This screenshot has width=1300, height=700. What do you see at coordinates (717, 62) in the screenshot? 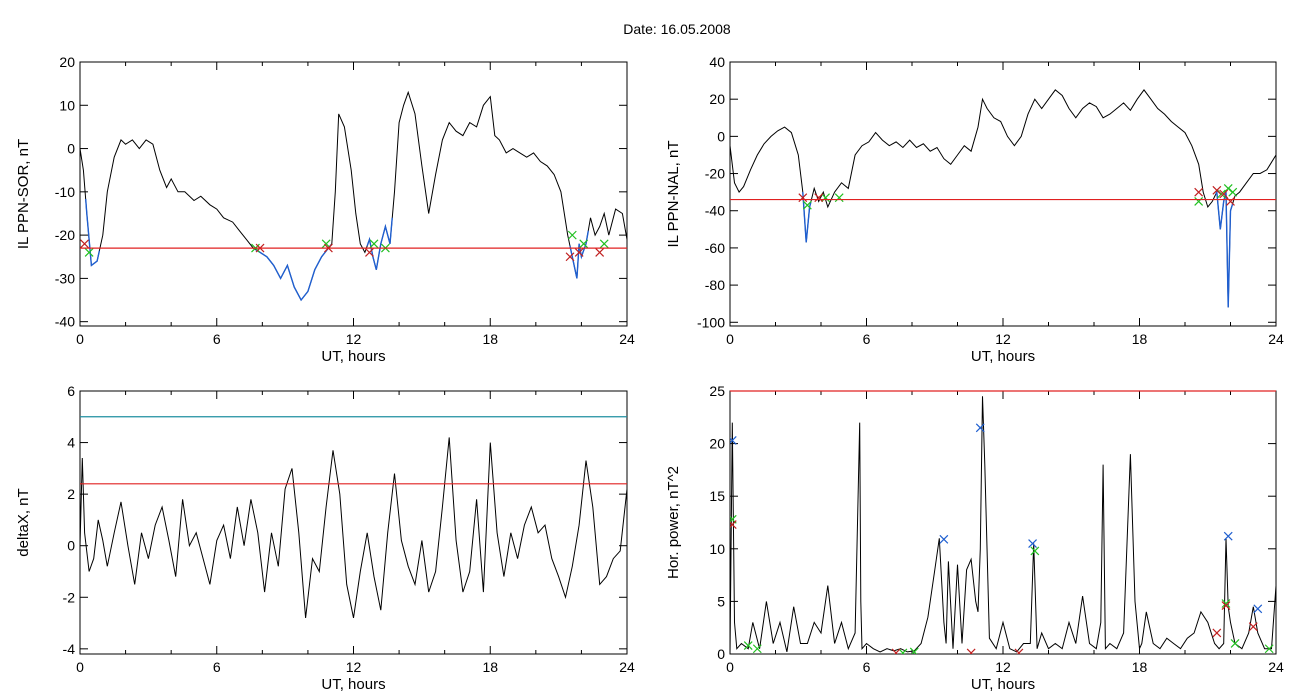
I see `y-tick-label: 40` at bounding box center [717, 62].